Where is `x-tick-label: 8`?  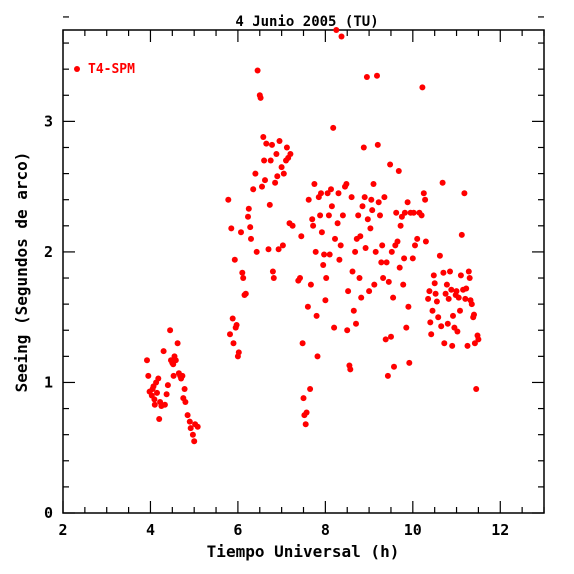 x-tick-label: 8 is located at coordinates (325, 530).